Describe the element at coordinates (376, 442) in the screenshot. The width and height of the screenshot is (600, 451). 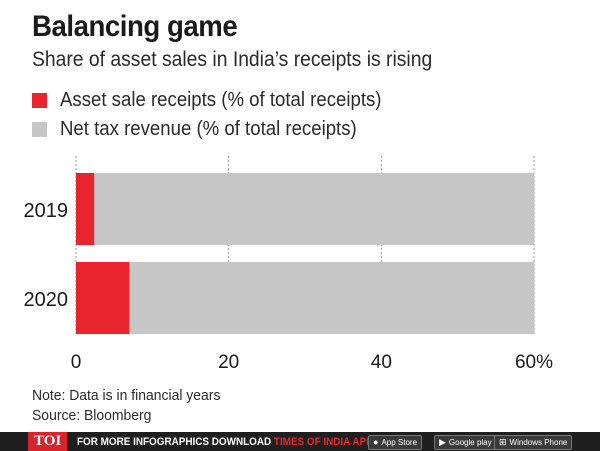
I see `apple-icon: ●` at that location.